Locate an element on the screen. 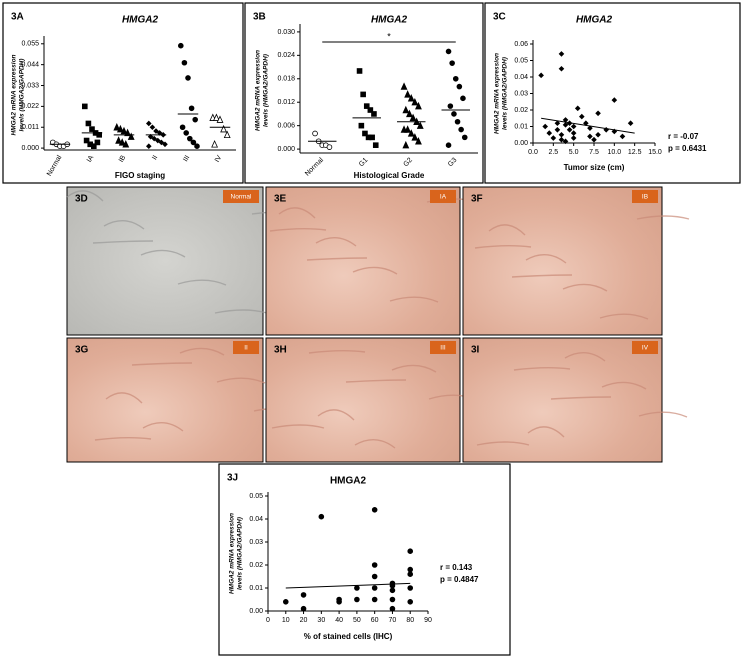 The image size is (743, 658). y-axis-label: levels (HMGA2/GAPDH) is located at coordinates (240, 553).